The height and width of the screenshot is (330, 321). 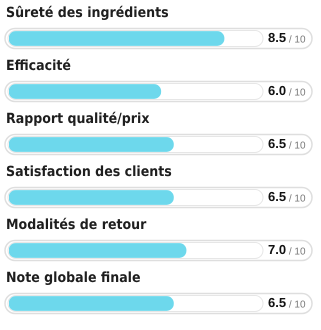 What do you see at coordinates (277, 250) in the screenshot?
I see `data-label: 7.0` at bounding box center [277, 250].